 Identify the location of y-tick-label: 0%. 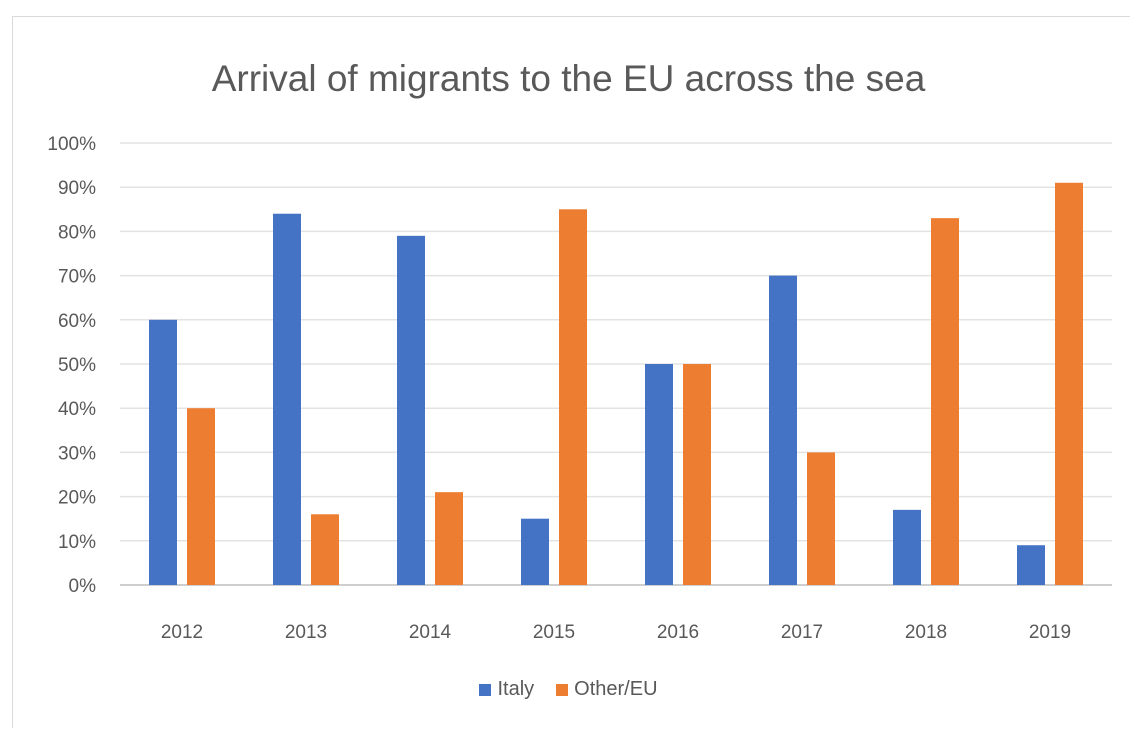
(83, 586).